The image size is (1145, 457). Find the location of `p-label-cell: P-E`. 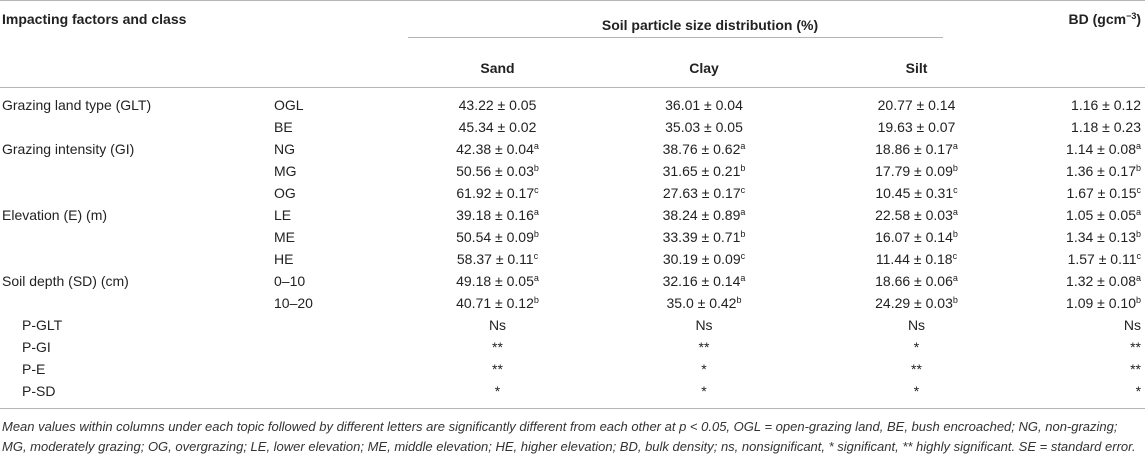

p-label-cell: P-E is located at coordinates (34, 369).